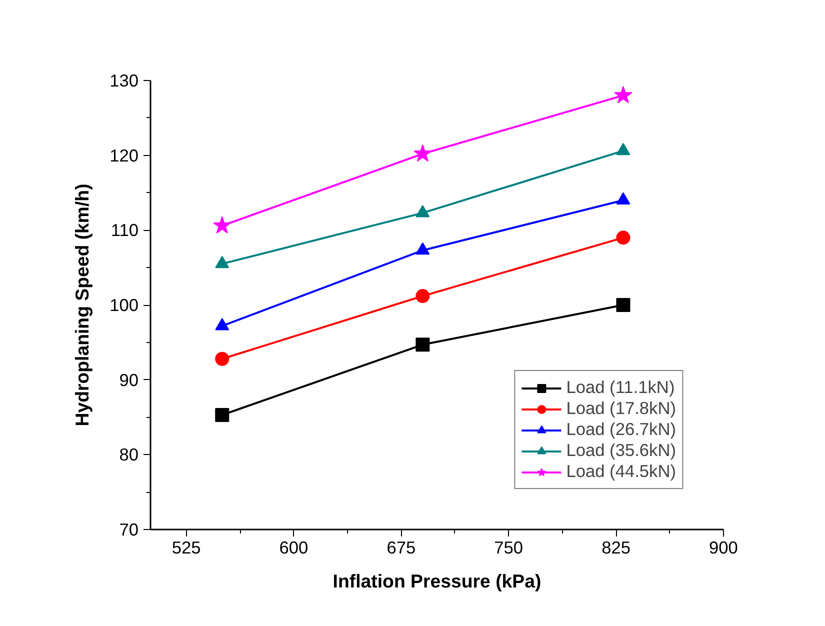  I want to click on x-tick-label: 825, so click(616, 548).